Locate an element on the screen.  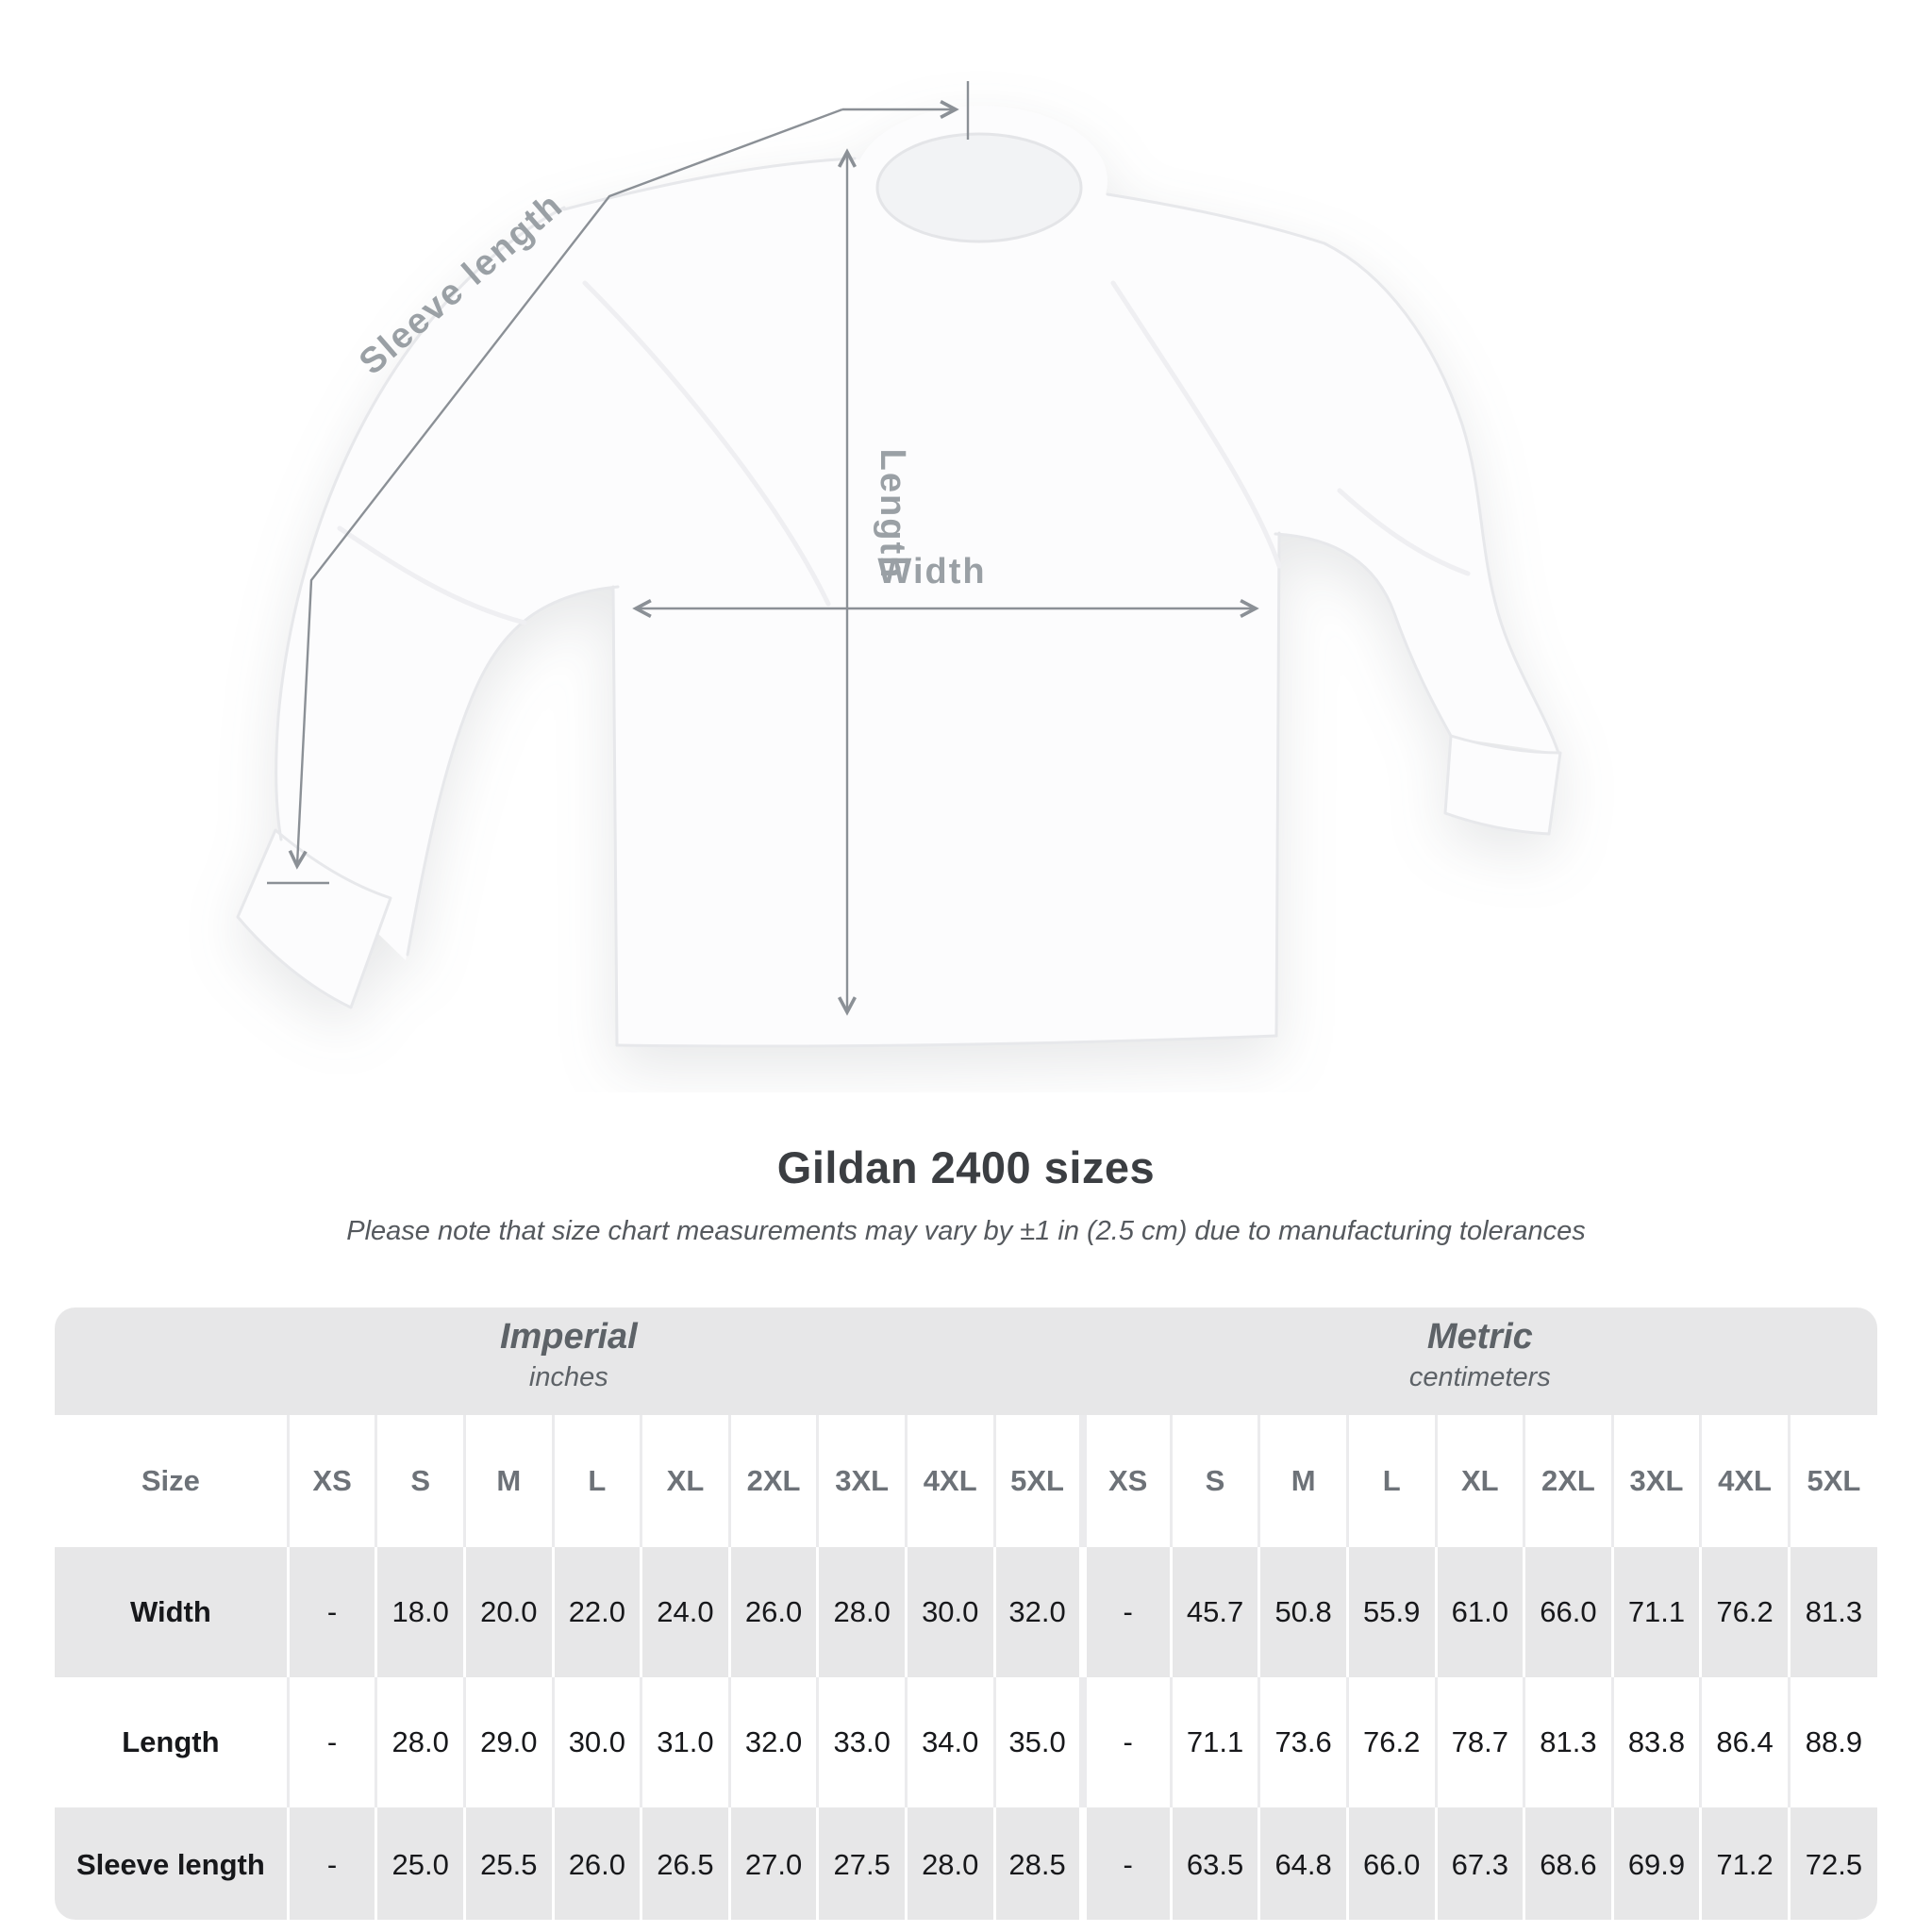
size-value-cell: 31.0 is located at coordinates (685, 1742).